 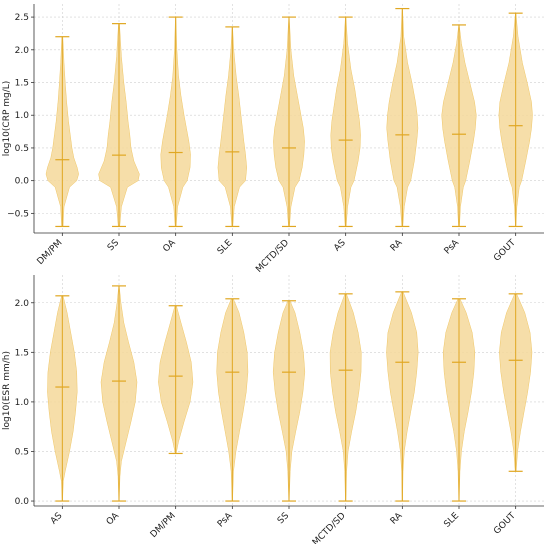 I want to click on y-axis-label: log10(ESR mm/h), so click(x=7, y=390).